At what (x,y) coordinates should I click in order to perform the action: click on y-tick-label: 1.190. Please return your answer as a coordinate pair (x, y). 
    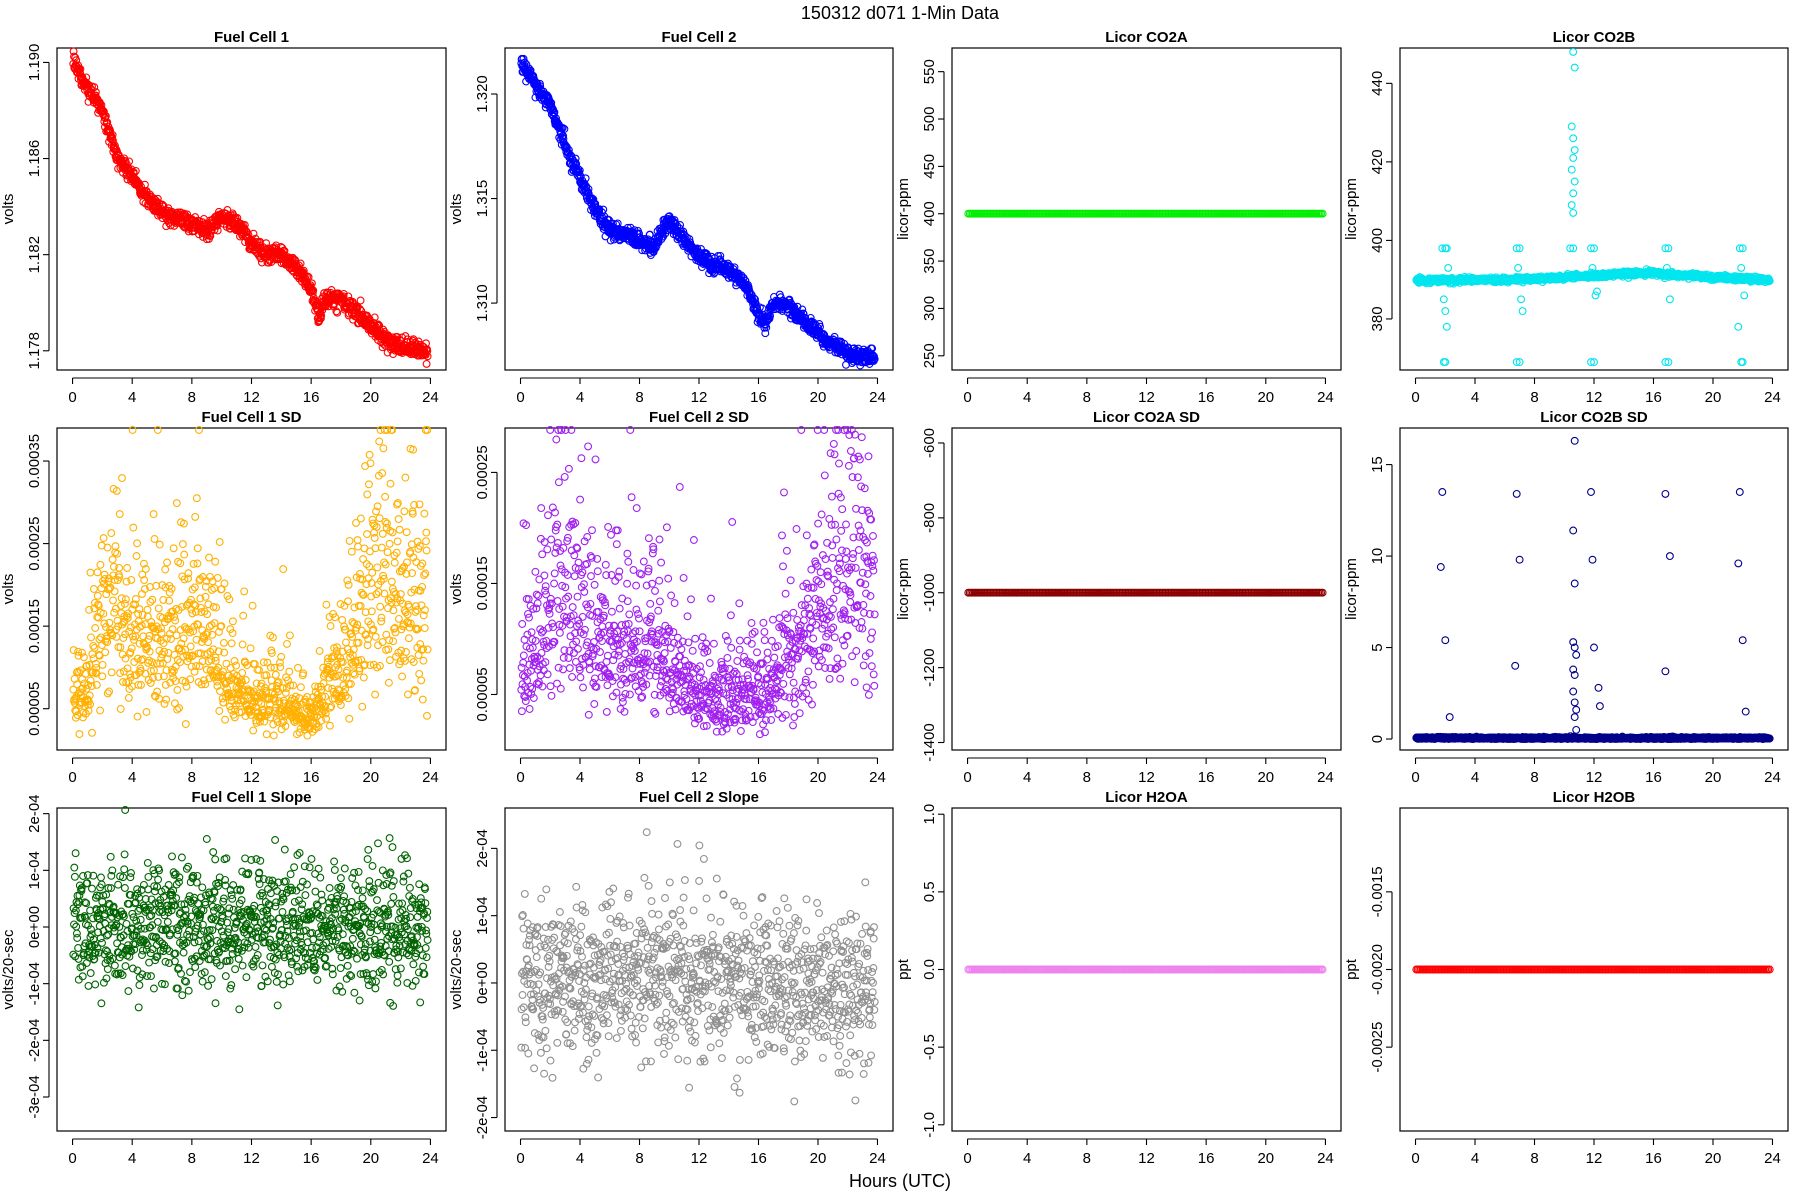
    Looking at the image, I should click on (34, 63).